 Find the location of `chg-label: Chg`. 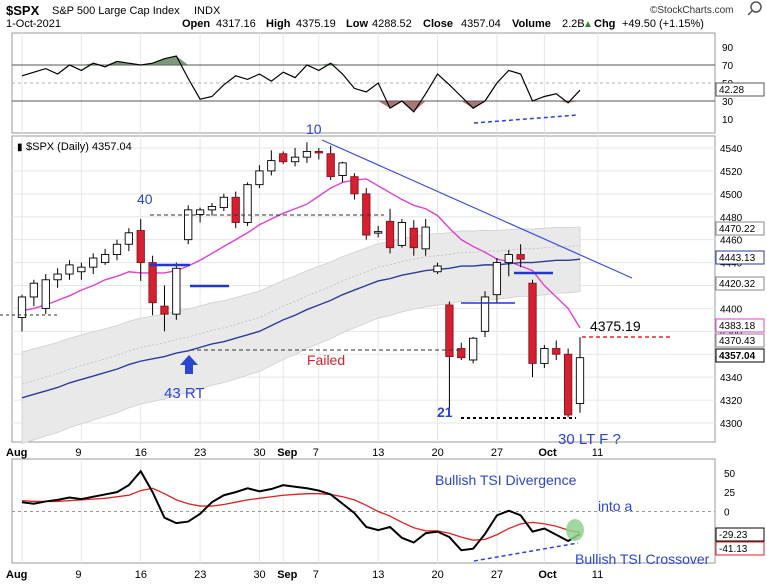

chg-label: Chg is located at coordinates (604, 24).